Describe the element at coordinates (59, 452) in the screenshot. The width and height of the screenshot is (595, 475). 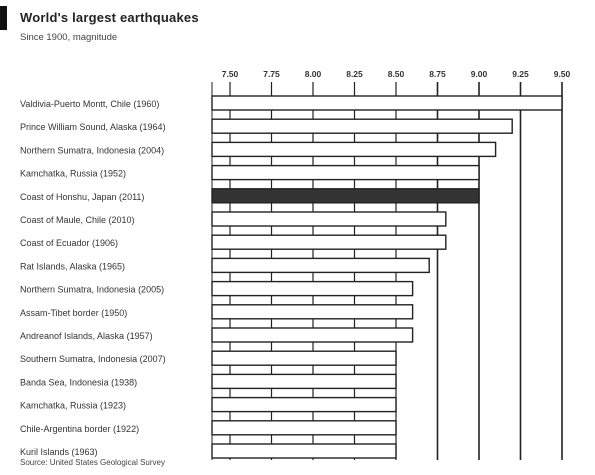
I see `category-label: Kuril Islands (1963)` at that location.